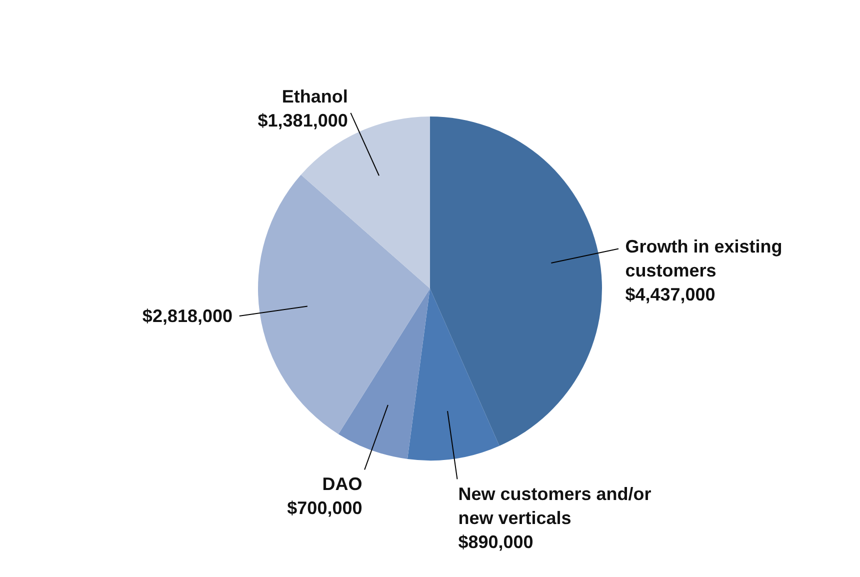  I want to click on slice-label: DAO, so click(342, 484).